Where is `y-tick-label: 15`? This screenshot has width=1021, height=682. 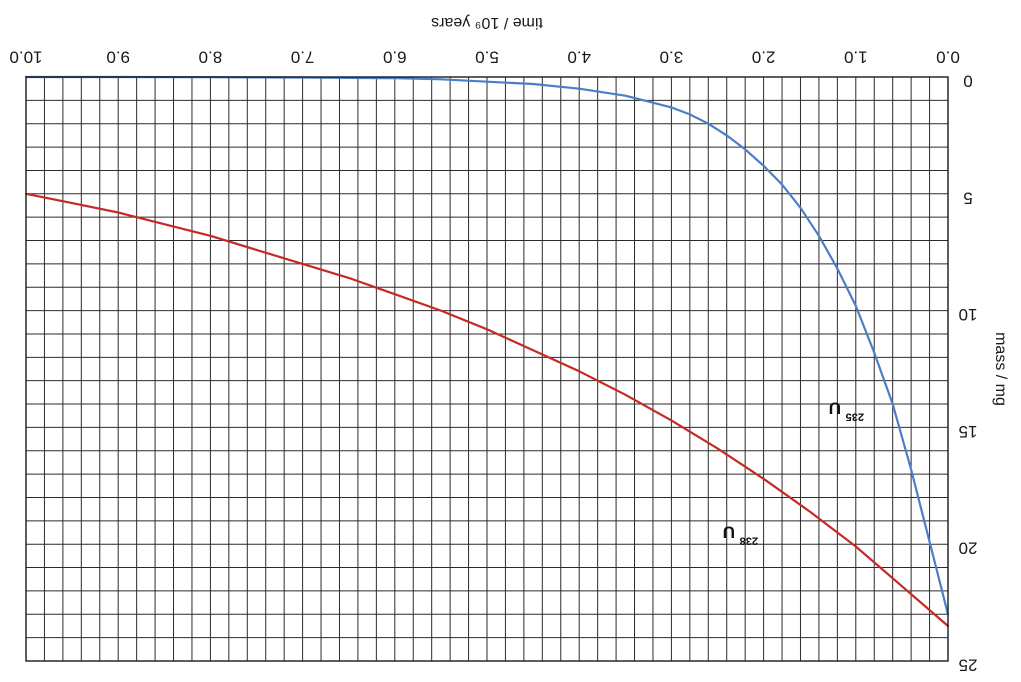
y-tick-label: 15 is located at coordinates (968, 431).